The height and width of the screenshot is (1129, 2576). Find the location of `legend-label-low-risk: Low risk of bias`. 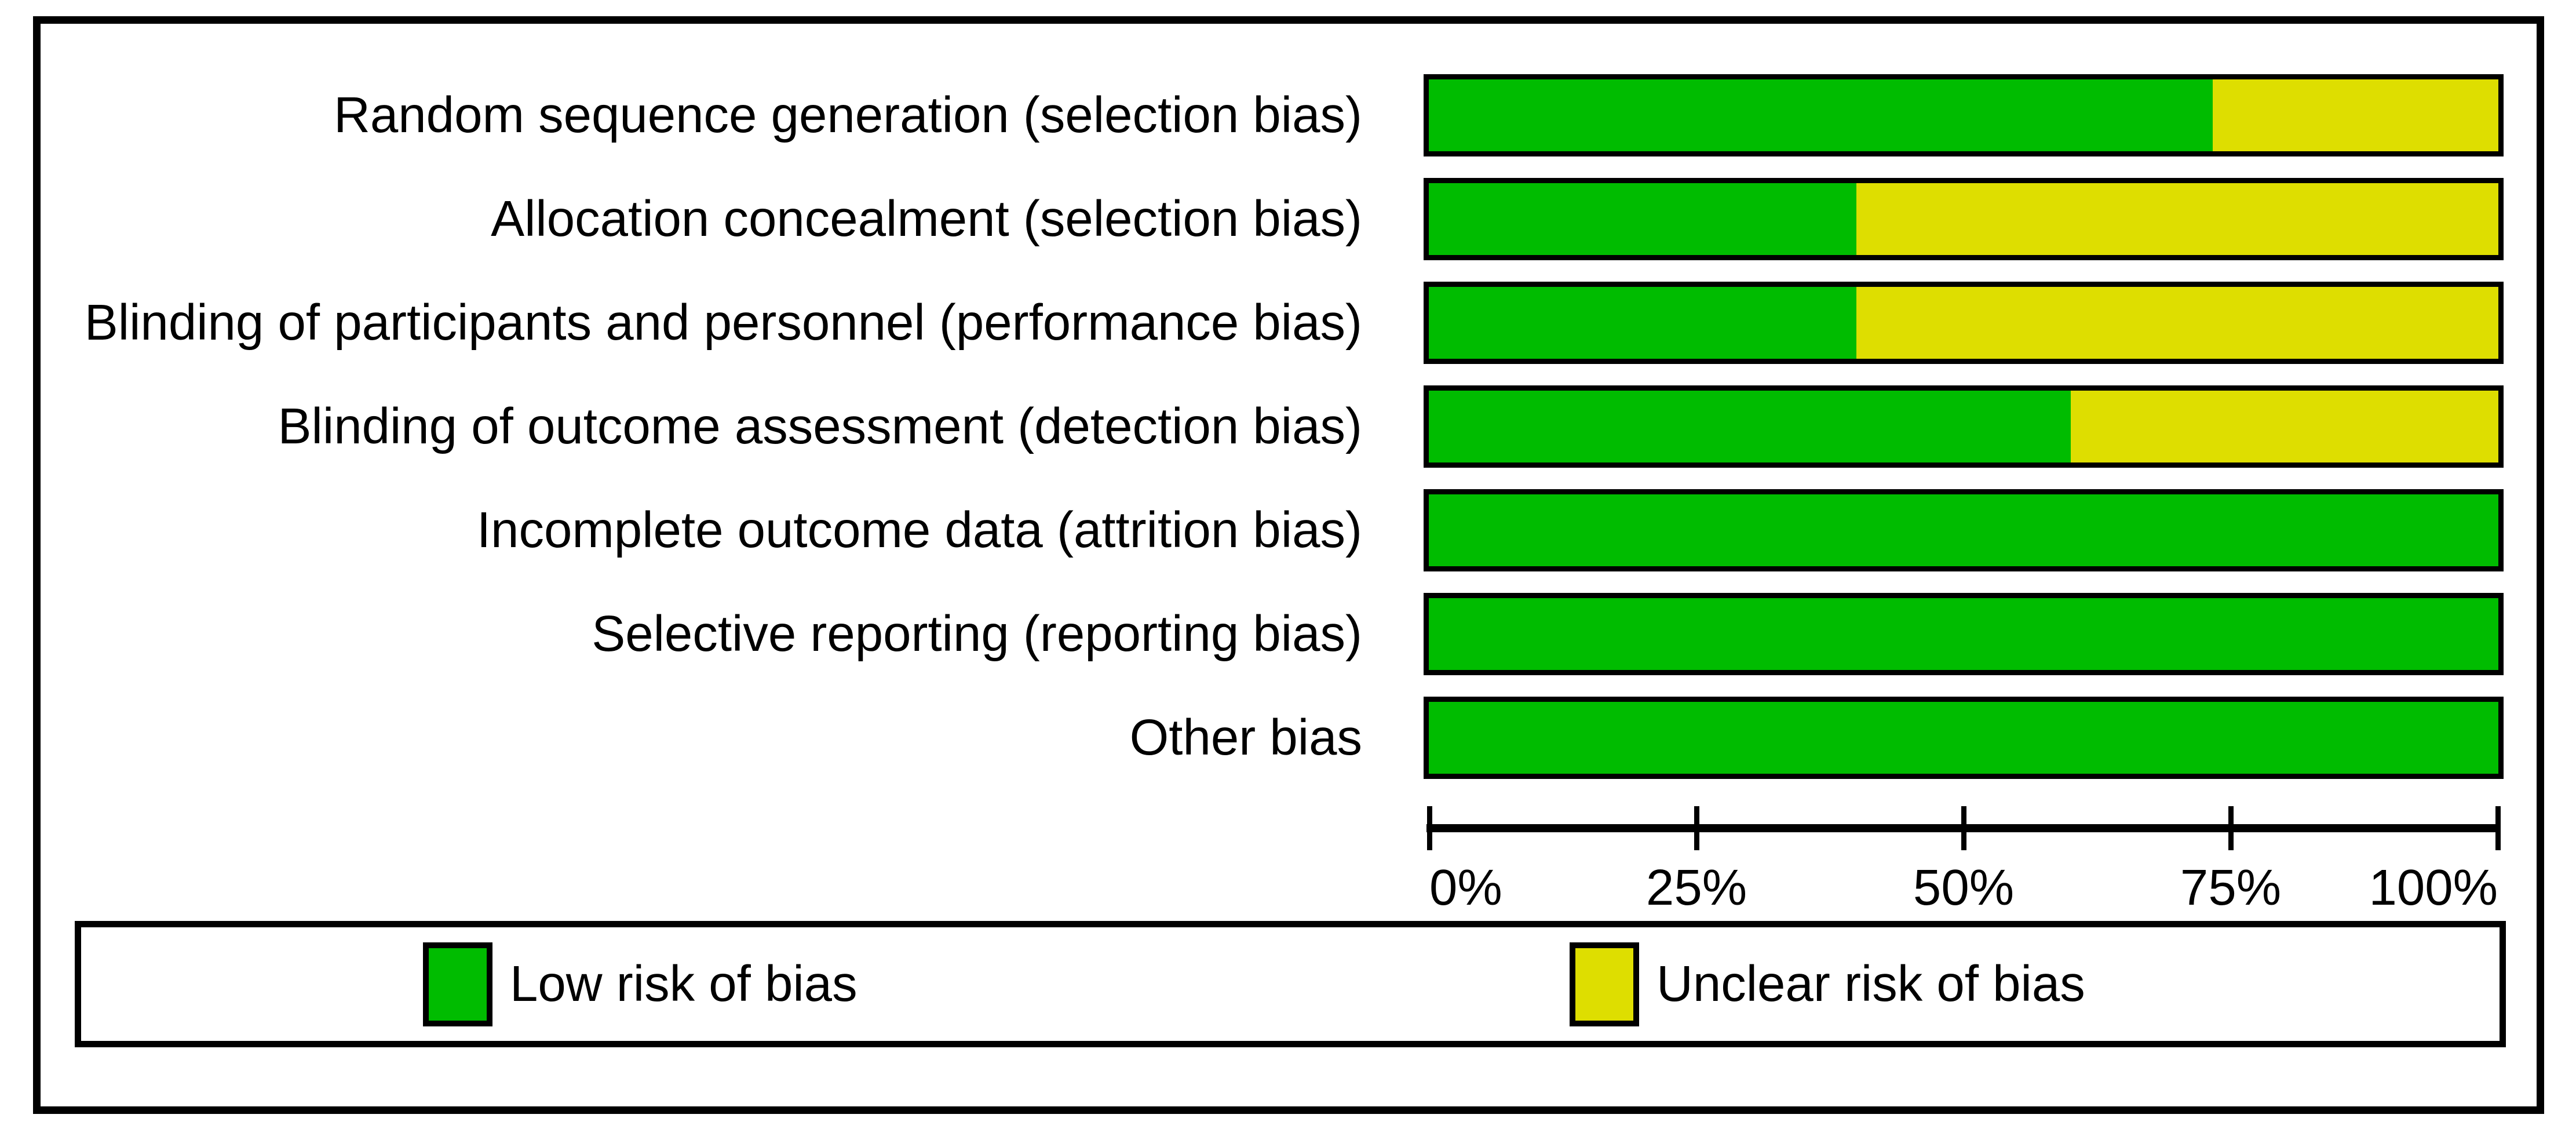

legend-label-low-risk: Low risk of bias is located at coordinates (684, 984).